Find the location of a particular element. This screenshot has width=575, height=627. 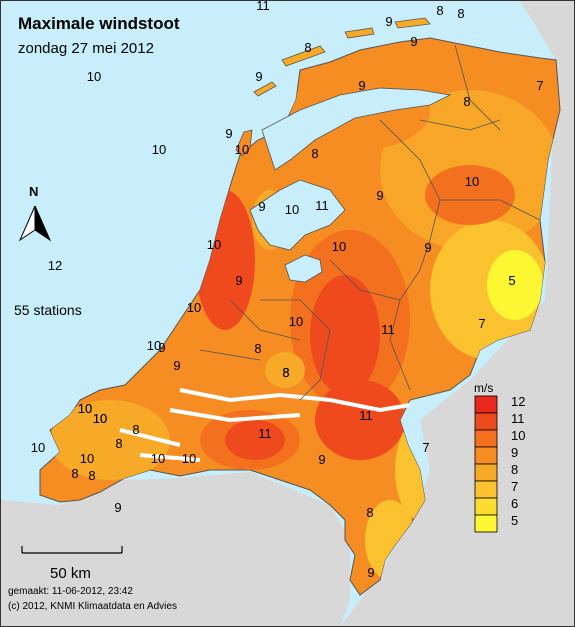

legend-label: 6 is located at coordinates (514, 503).